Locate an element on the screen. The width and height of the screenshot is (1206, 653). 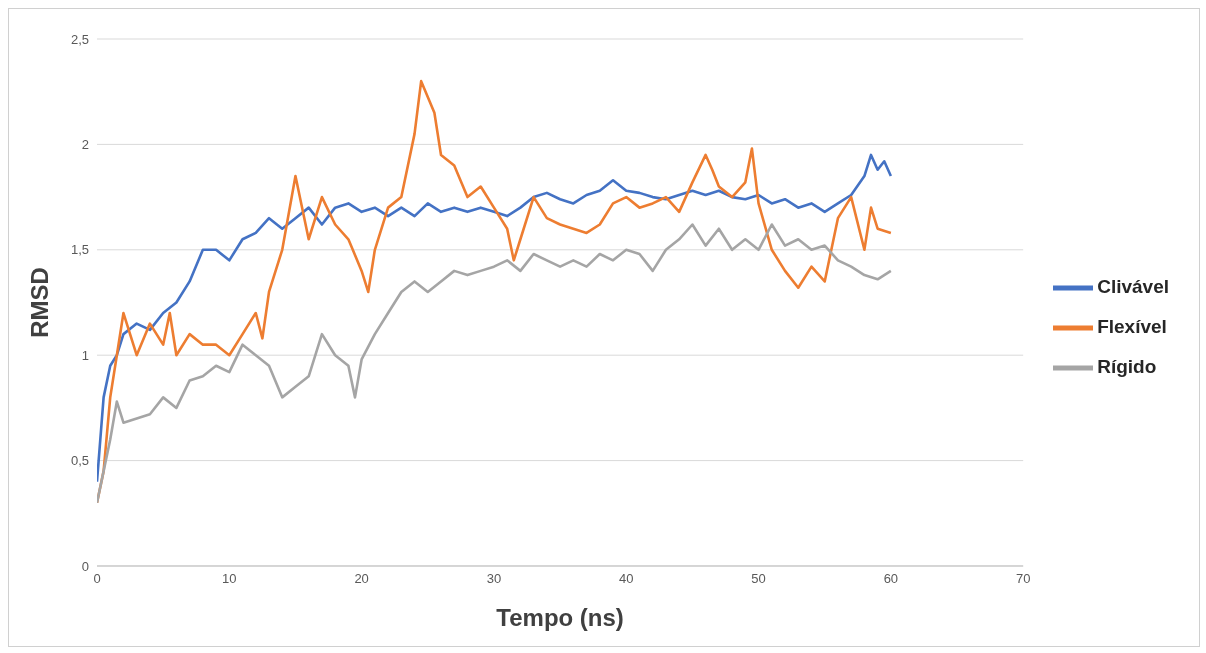
legend-label: Rígido is located at coordinates (1127, 366).